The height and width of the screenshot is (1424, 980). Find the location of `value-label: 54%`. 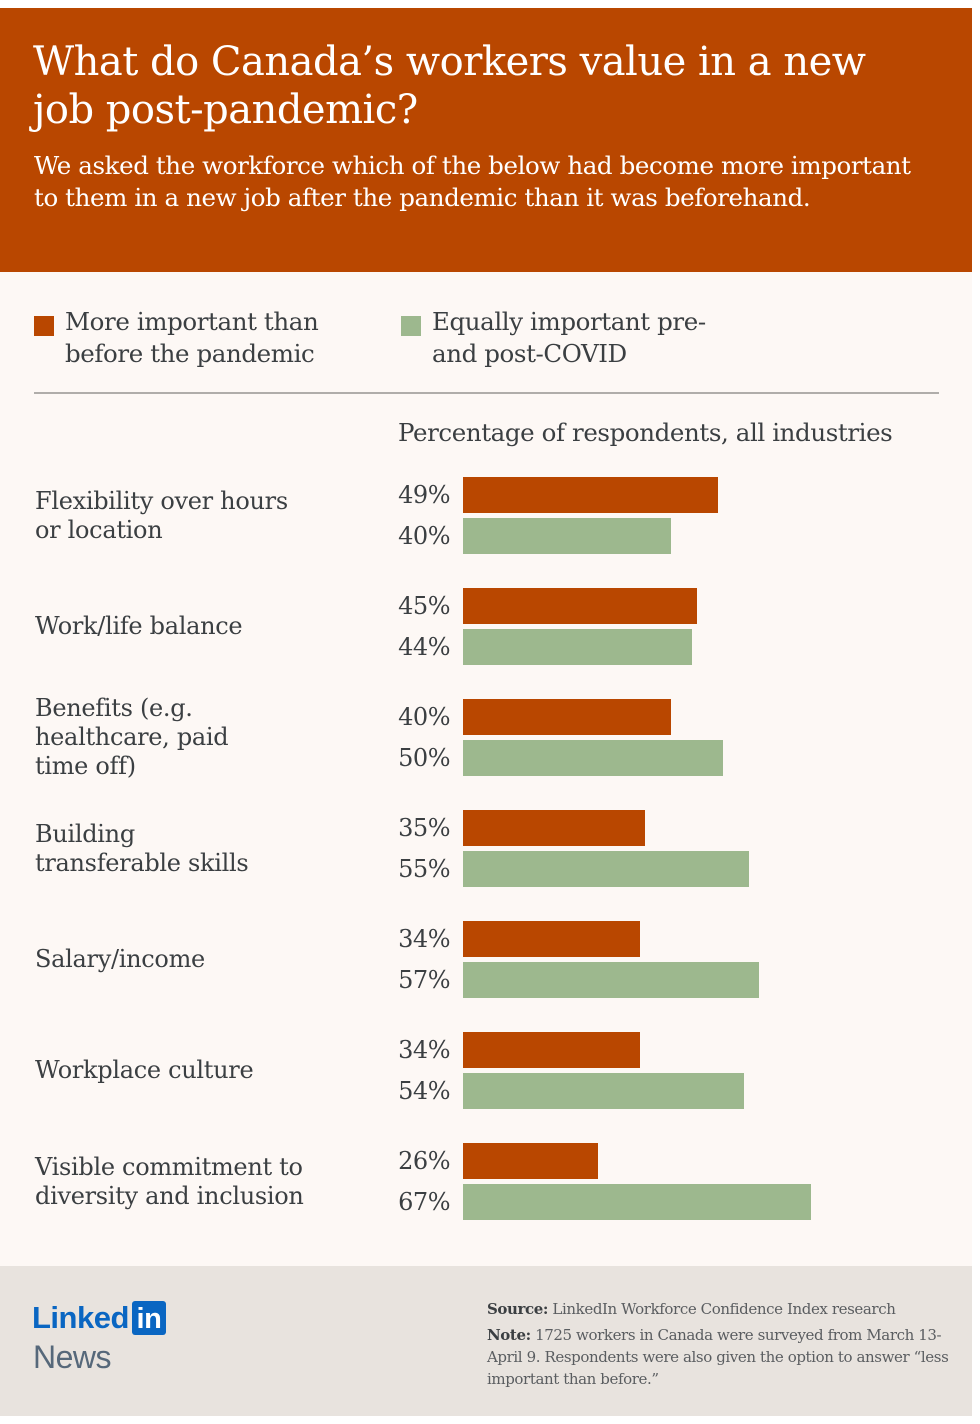

value-label: 54% is located at coordinates (424, 1091).